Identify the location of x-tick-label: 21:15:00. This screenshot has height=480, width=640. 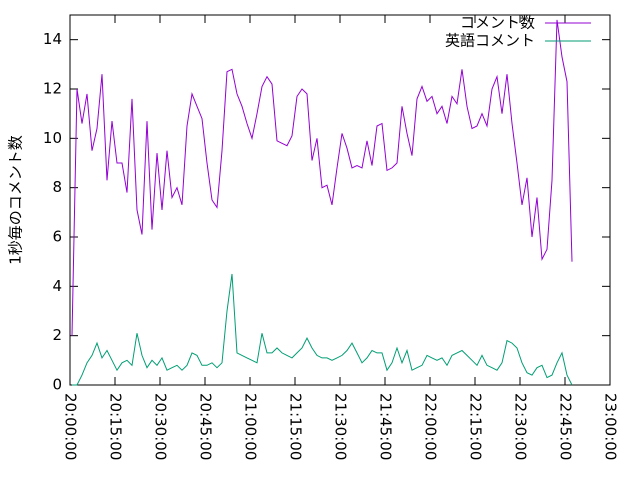
(296, 426).